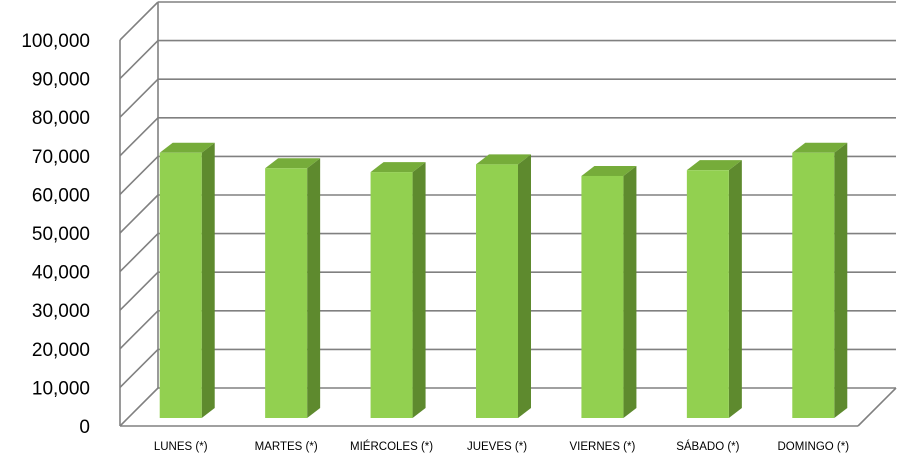  I want to click on y-tick-label-7: 70,000, so click(61, 157).